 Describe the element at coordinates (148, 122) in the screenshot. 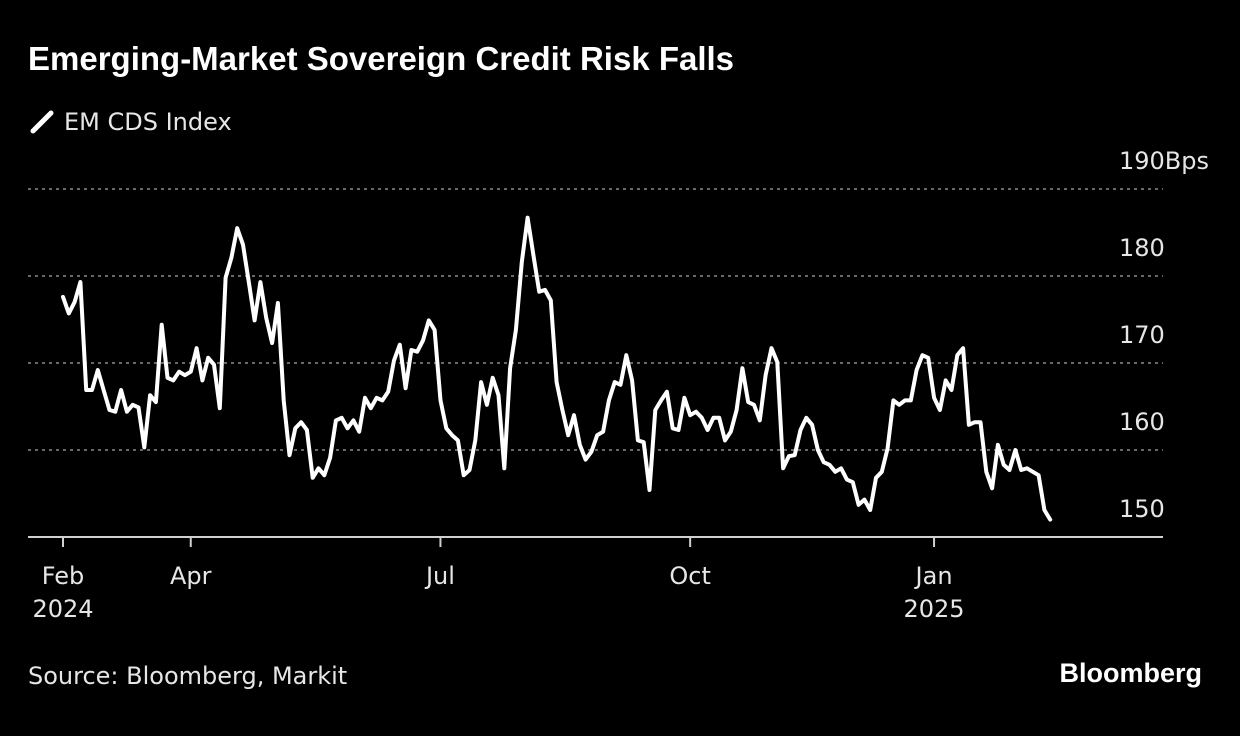

I see `legend-label: EM CDS Index` at that location.